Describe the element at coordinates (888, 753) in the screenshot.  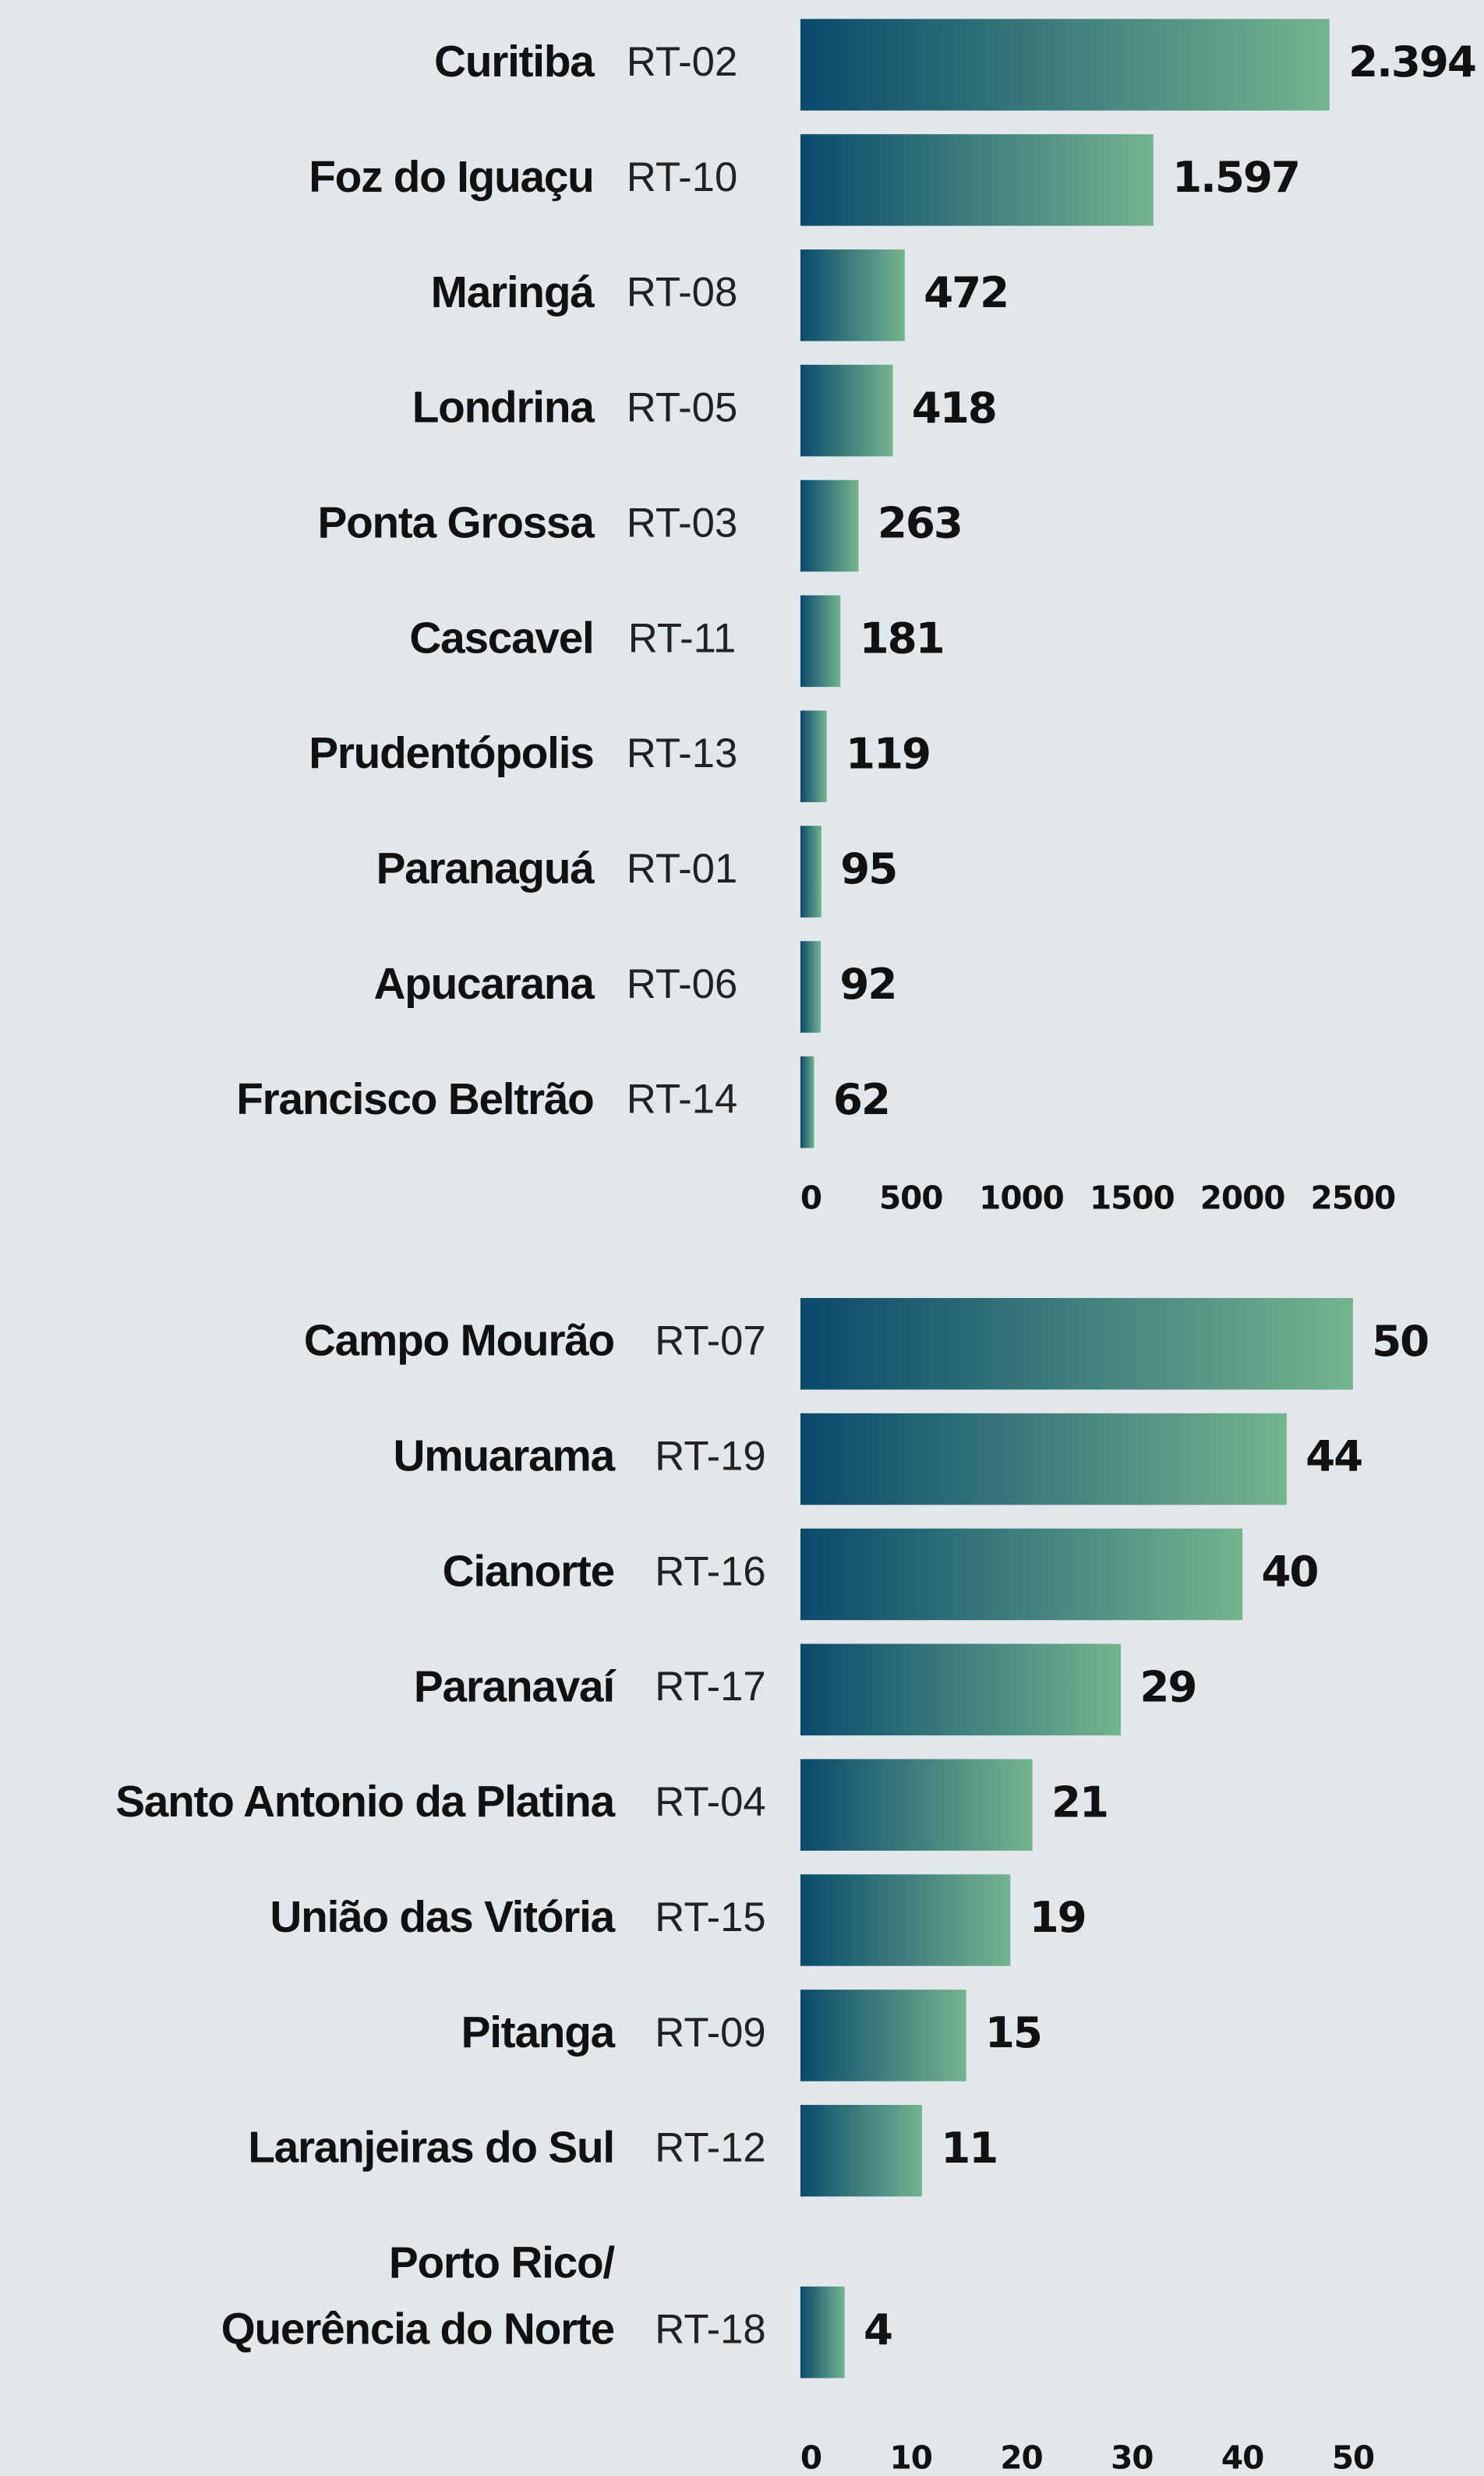
I see `value-label: 119` at that location.